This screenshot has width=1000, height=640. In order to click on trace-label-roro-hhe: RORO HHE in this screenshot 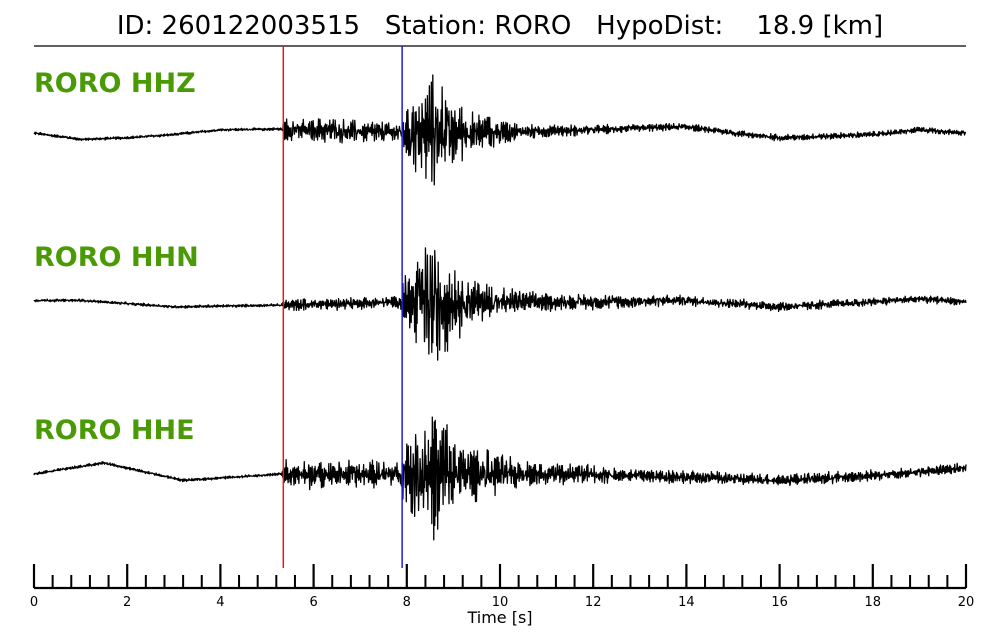, I will do `click(114, 430)`.